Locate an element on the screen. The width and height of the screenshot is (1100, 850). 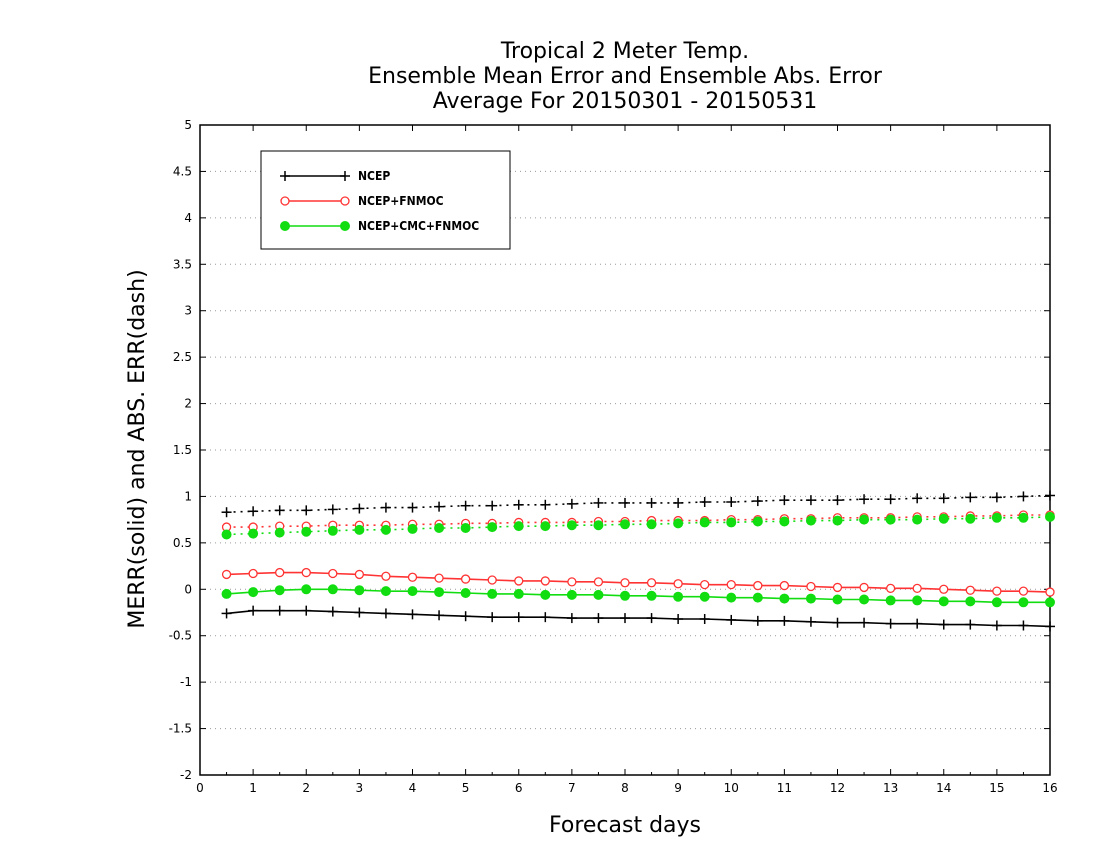
y-tick-label: -1 is located at coordinates (186, 682).